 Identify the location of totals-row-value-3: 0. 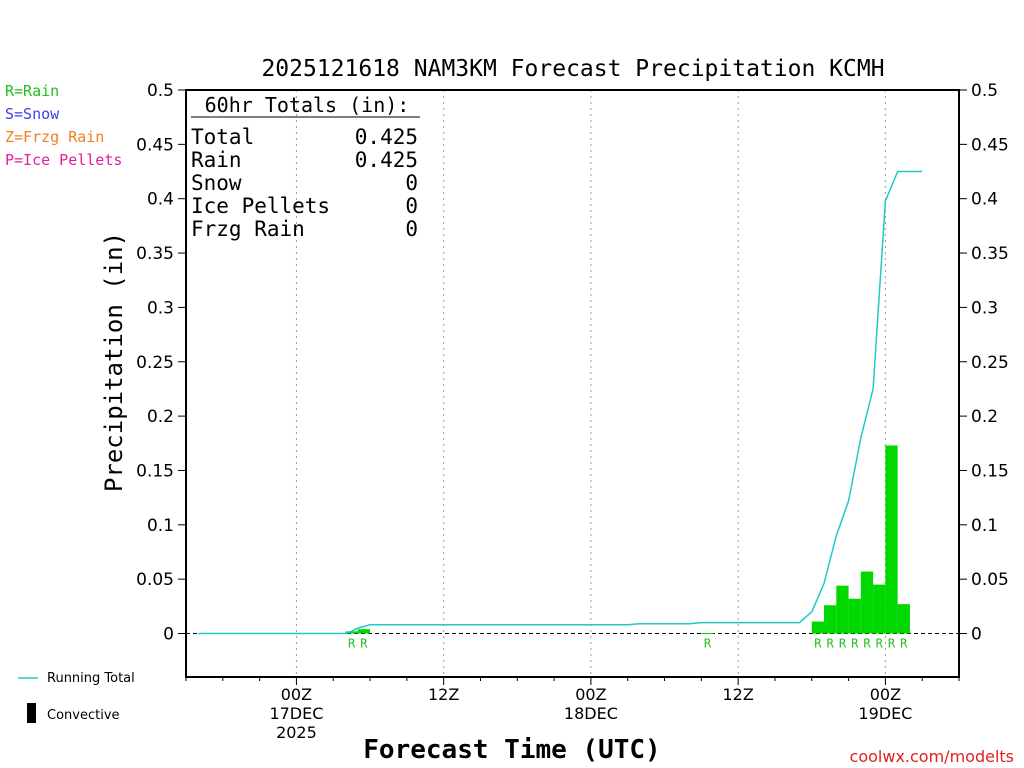
(411, 206).